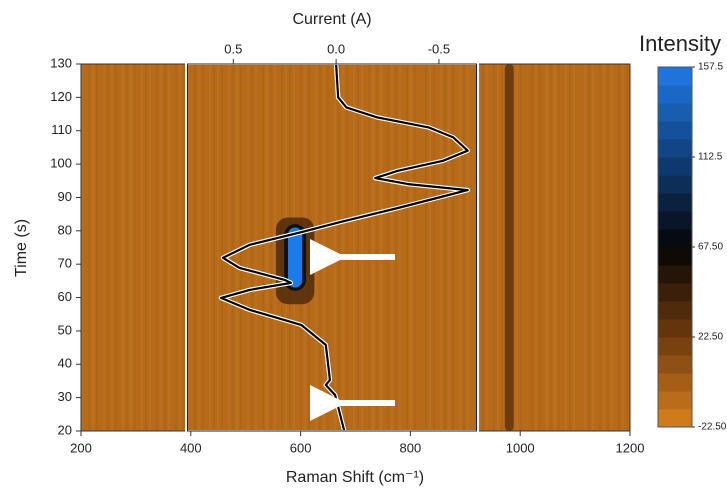 The width and height of the screenshot is (727, 490). I want to click on x-tick-label: 600, so click(301, 447).